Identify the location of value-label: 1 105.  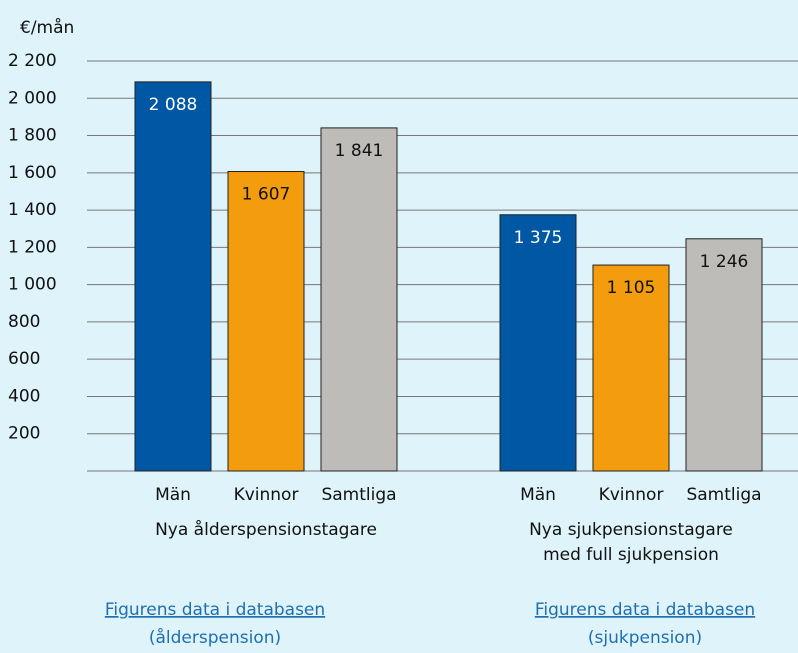
(631, 288).